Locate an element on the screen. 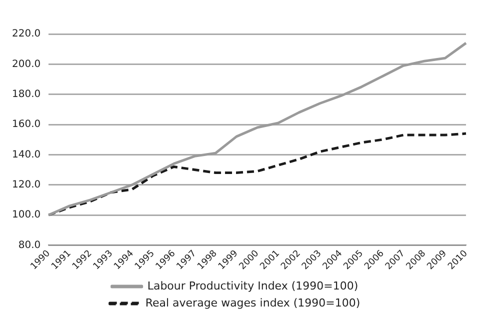 This screenshot has height=323, width=480. y-tick-label: 100.0 is located at coordinates (26, 215).